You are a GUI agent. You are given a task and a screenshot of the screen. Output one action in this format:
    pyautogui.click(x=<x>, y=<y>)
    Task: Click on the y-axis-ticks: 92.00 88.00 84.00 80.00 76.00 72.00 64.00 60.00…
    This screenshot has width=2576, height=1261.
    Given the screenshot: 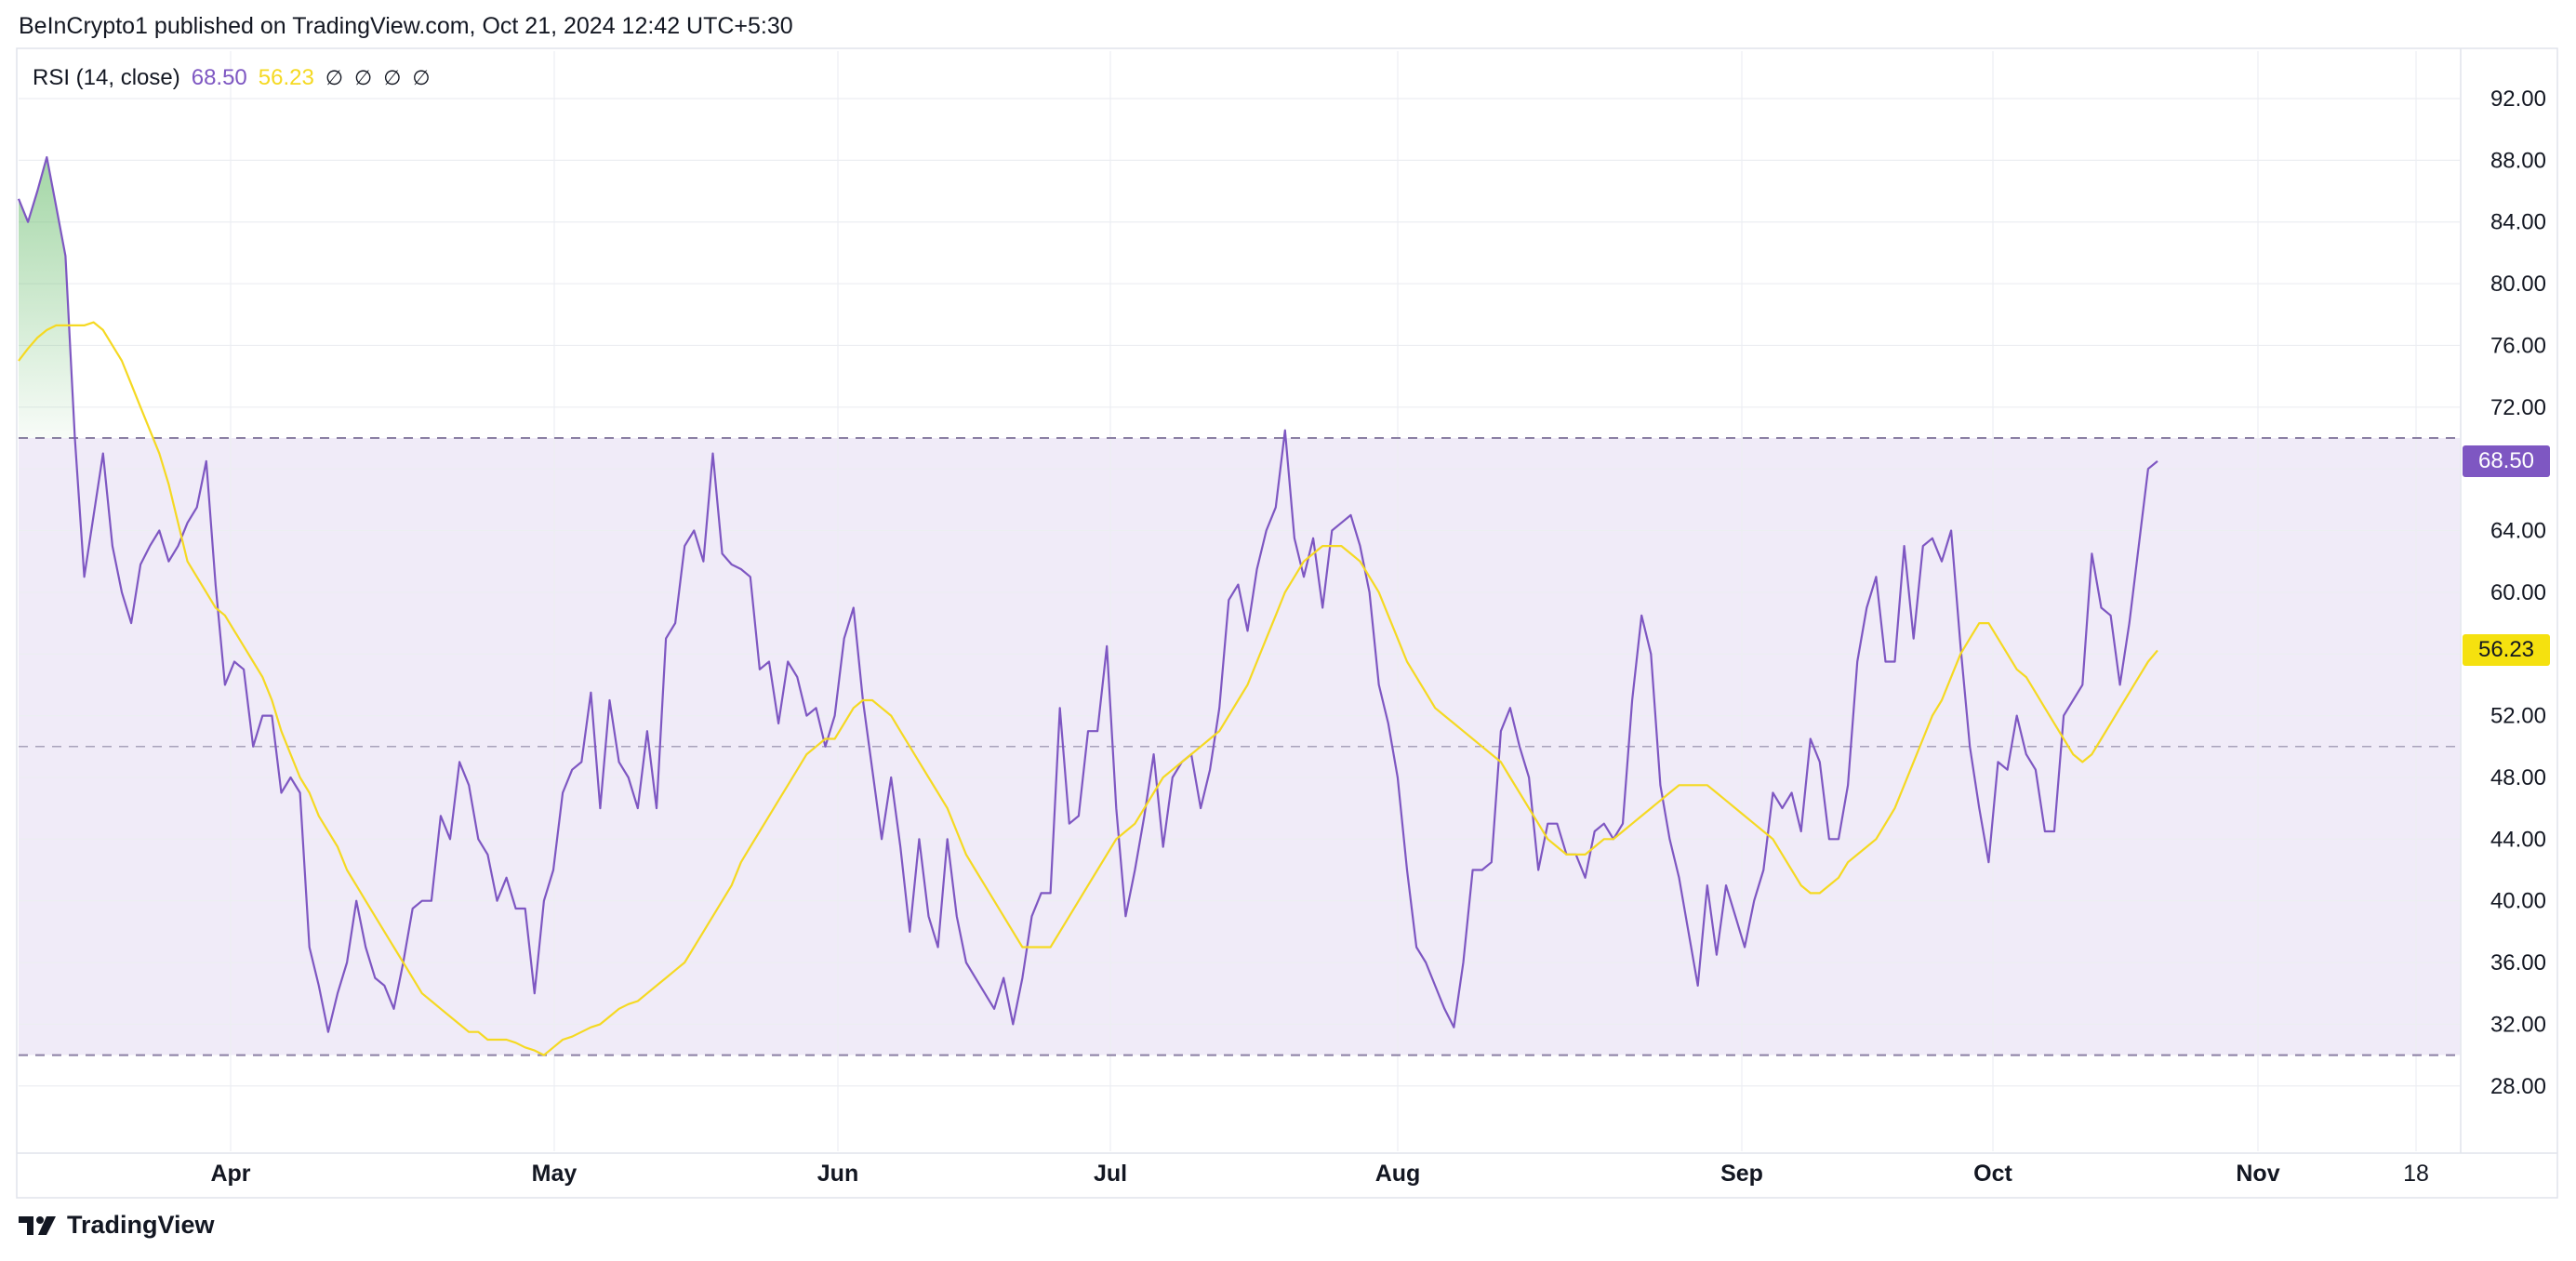 What is the action you would take?
    pyautogui.click(x=2518, y=592)
    